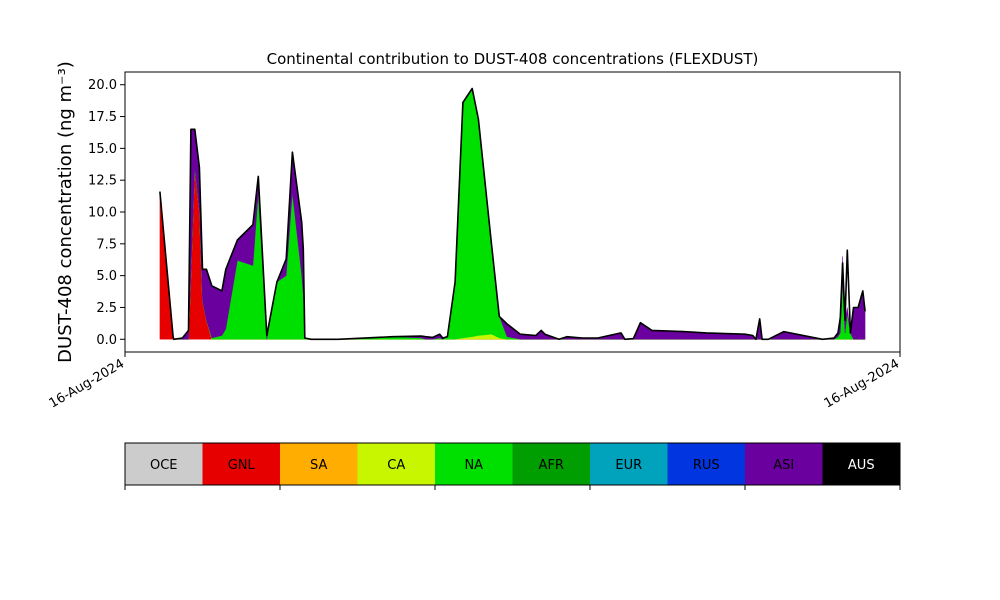  I want to click on legend-frame, so click(512, 464).